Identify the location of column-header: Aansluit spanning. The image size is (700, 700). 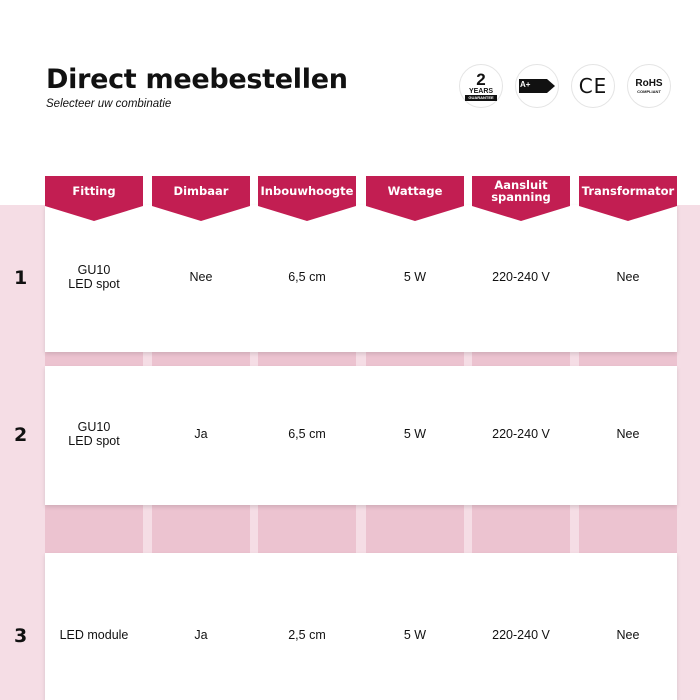
(521, 198).